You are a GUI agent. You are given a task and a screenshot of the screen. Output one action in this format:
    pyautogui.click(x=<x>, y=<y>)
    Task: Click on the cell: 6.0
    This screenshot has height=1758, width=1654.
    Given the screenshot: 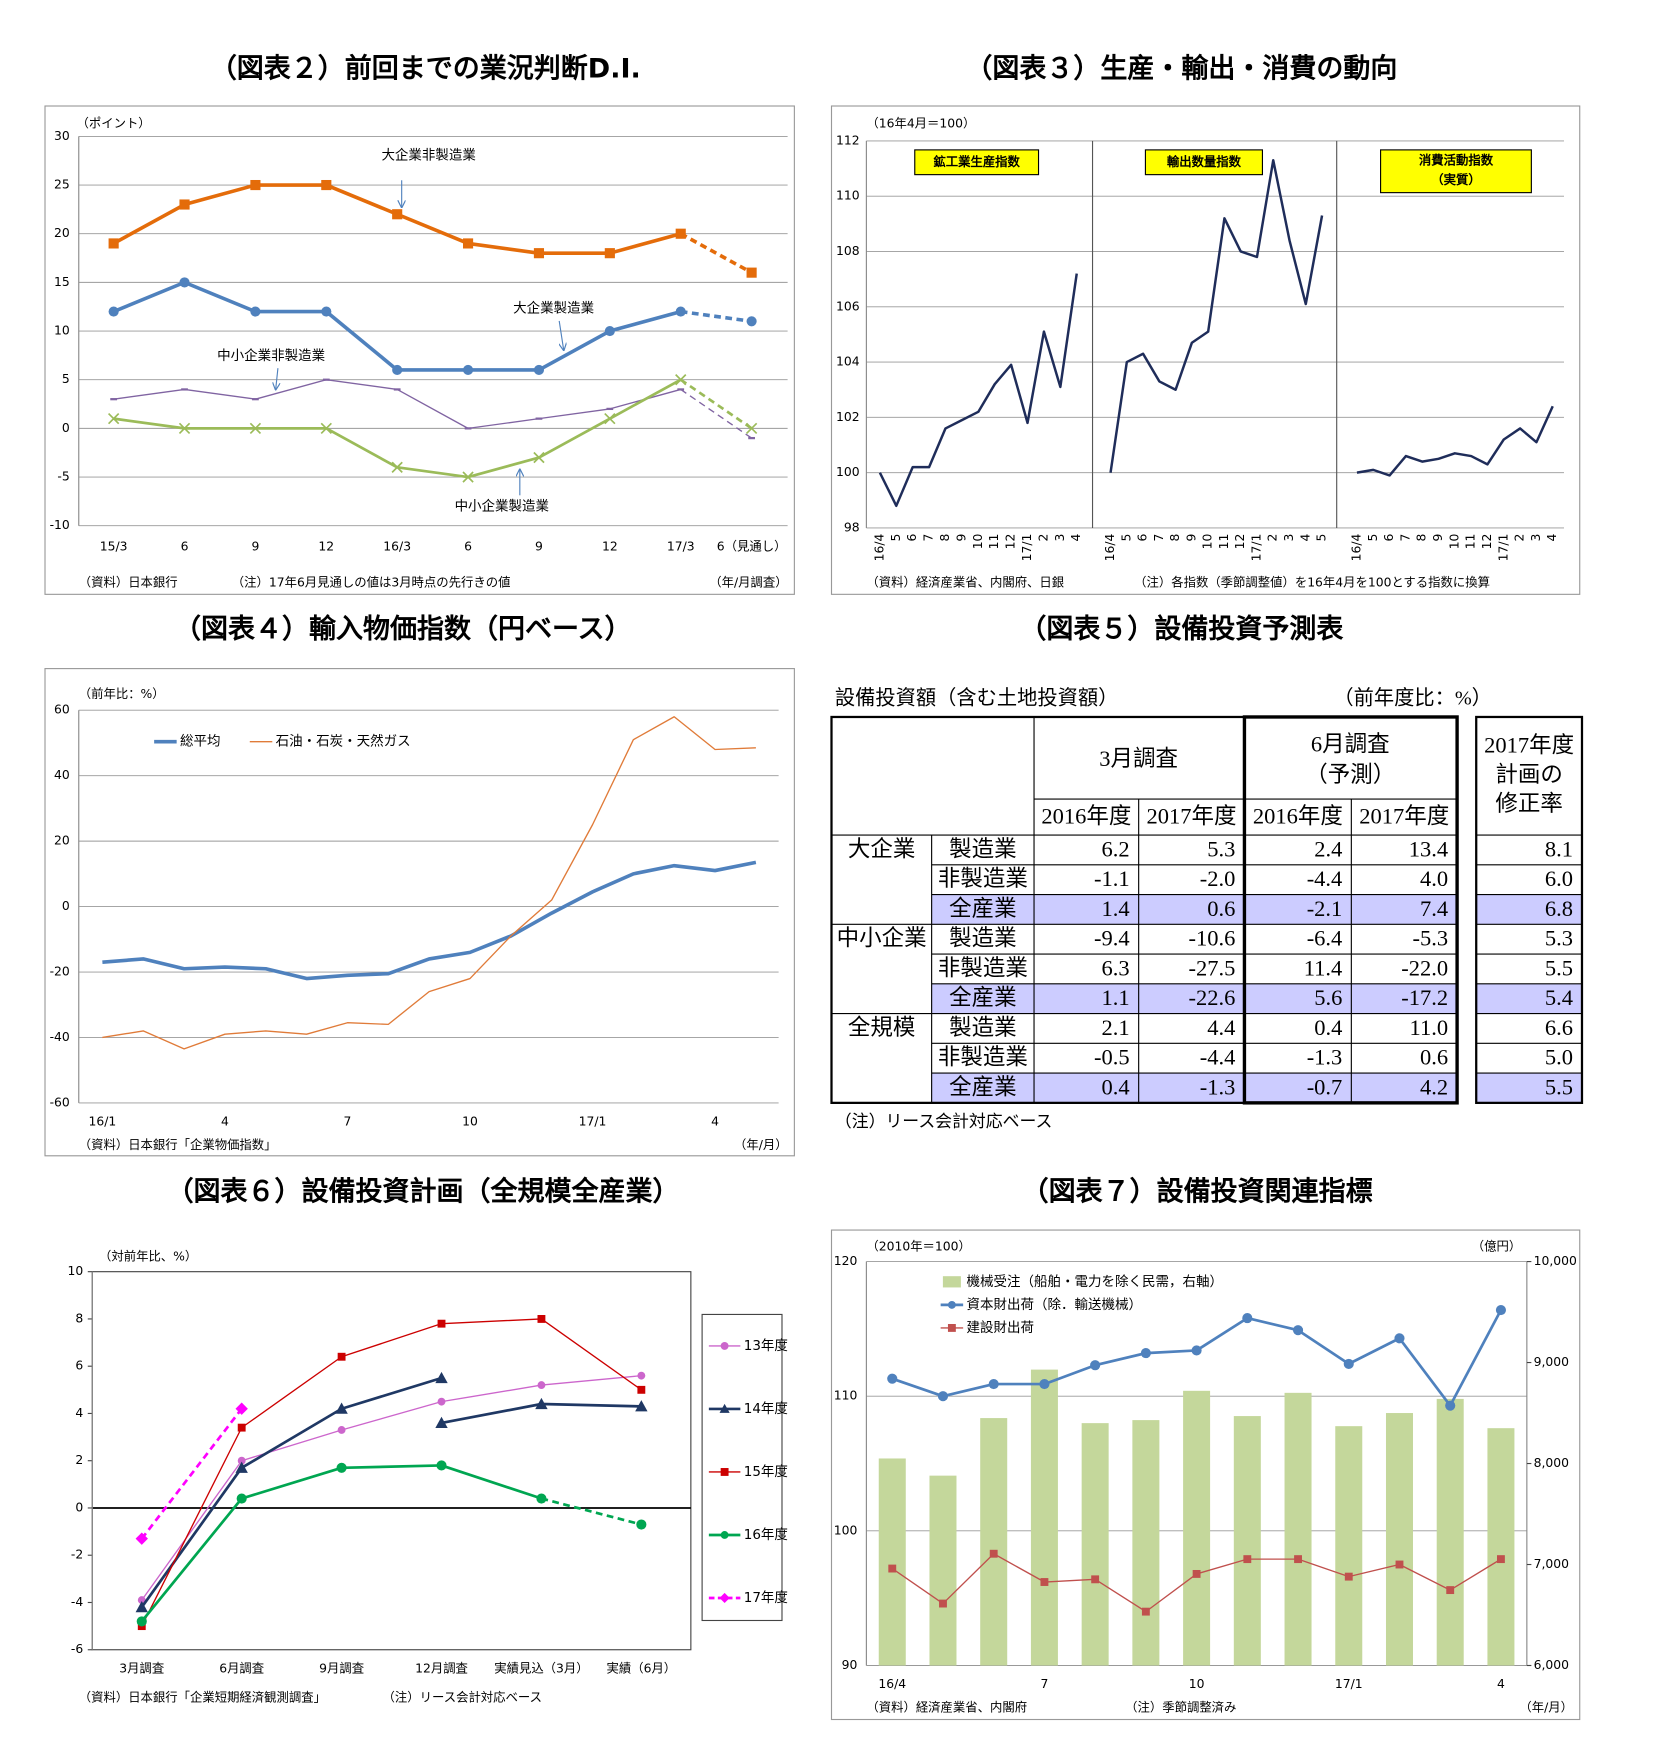 What is the action you would take?
    pyautogui.click(x=1559, y=878)
    